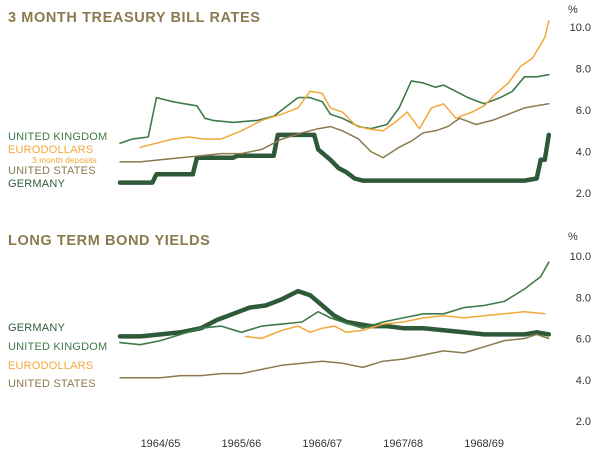  What do you see at coordinates (64, 160) in the screenshot?
I see `legend-sublabel-deposits: 3 month deposits` at bounding box center [64, 160].